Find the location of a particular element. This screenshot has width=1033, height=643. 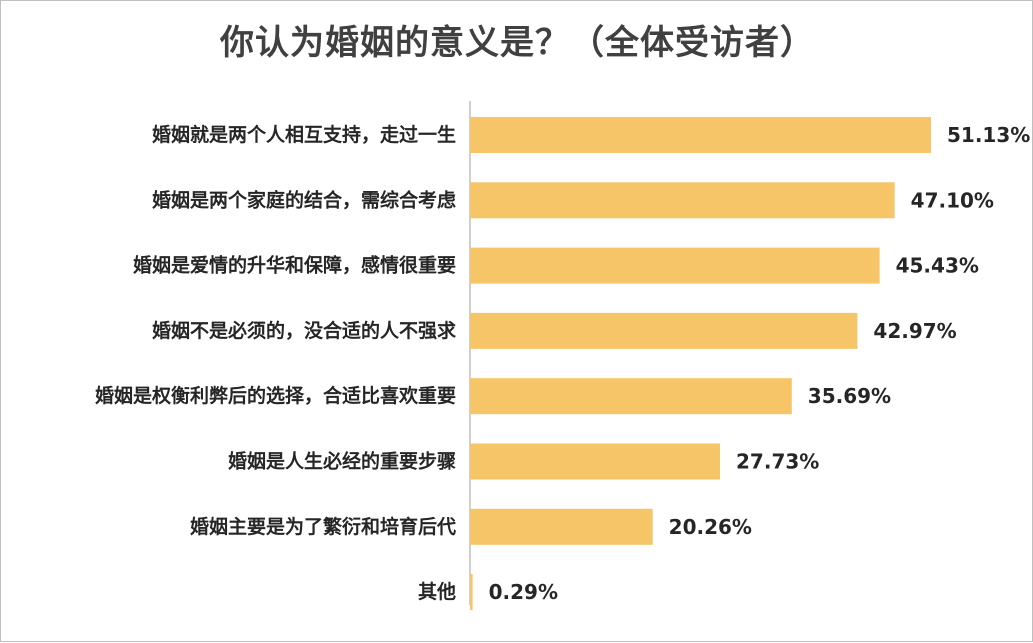

category-label: 婚姻就是两个人相互支持，走过一生 is located at coordinates (304, 134).